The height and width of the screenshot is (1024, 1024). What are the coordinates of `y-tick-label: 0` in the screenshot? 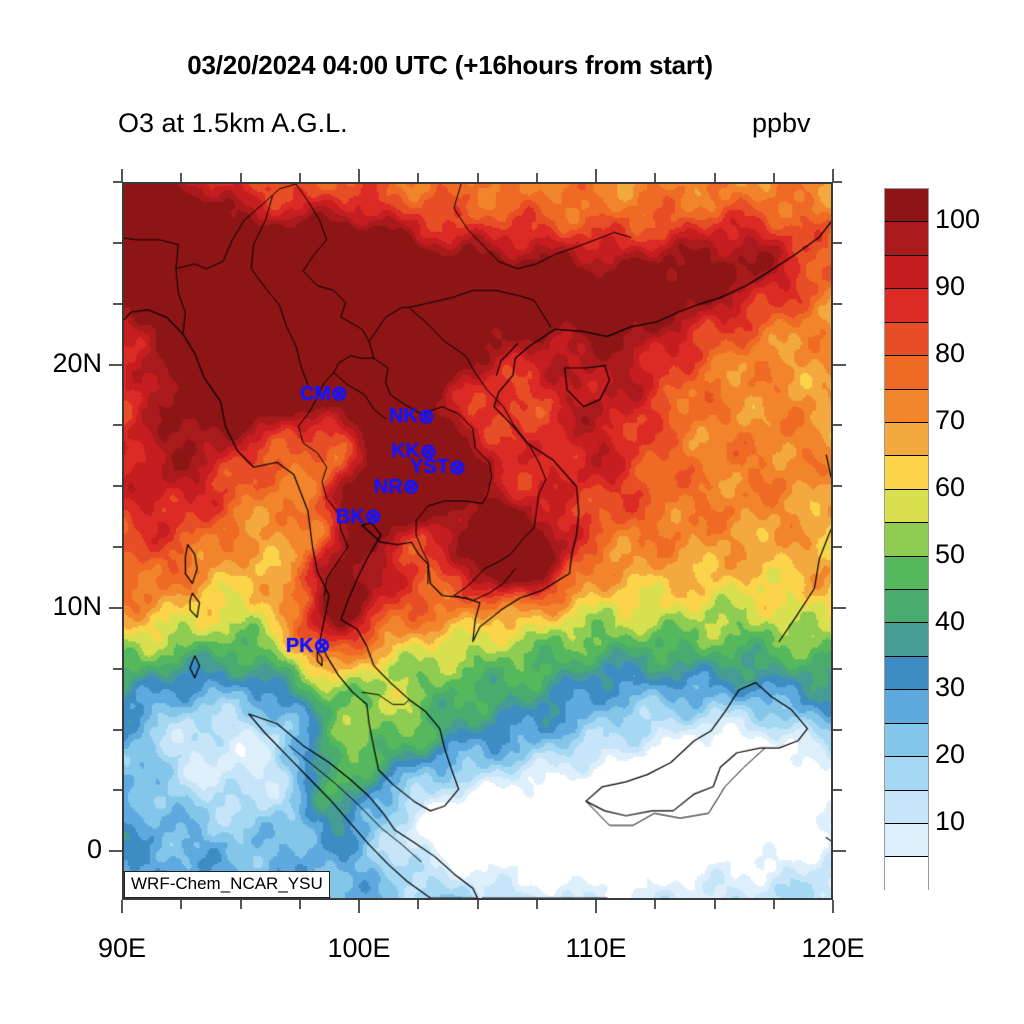 It's located at (94, 849).